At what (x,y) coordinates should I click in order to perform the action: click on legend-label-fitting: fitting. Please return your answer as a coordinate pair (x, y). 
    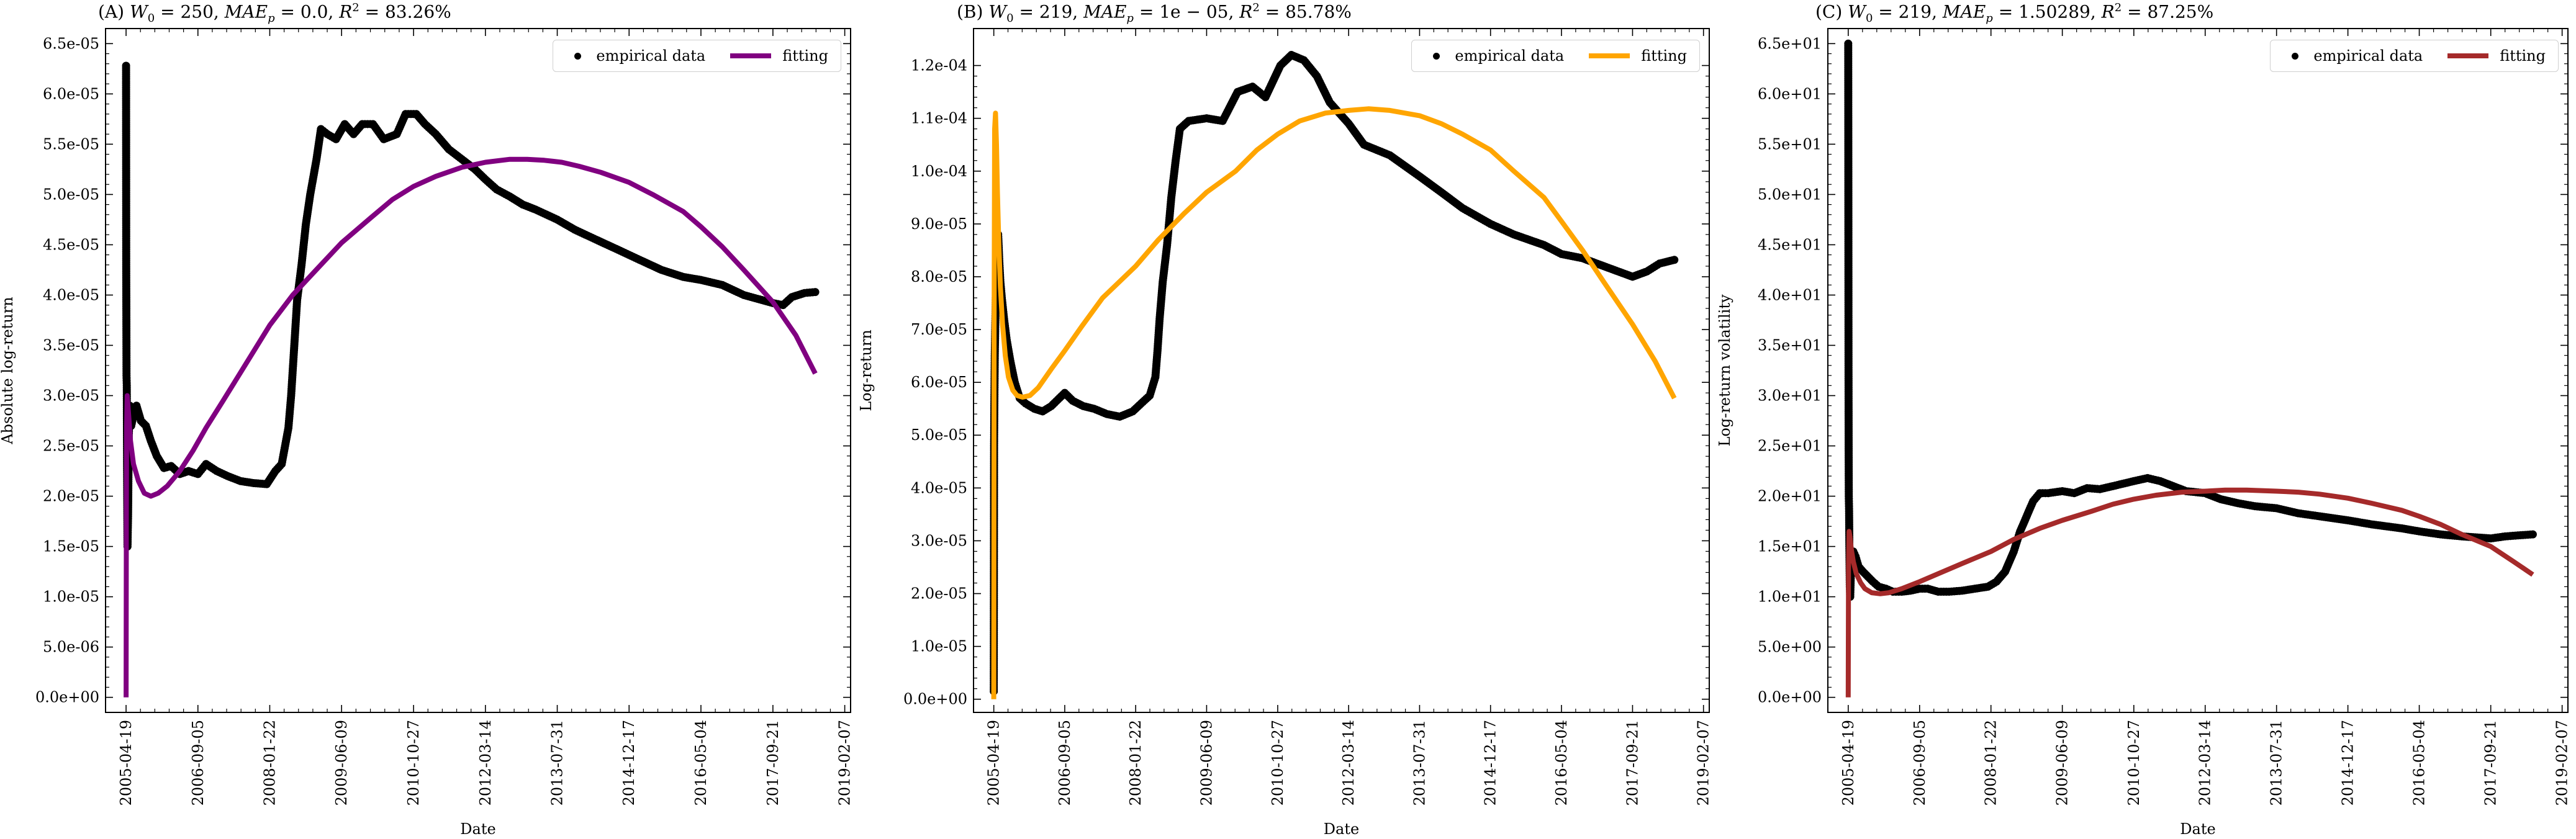
    Looking at the image, I should click on (805, 56).